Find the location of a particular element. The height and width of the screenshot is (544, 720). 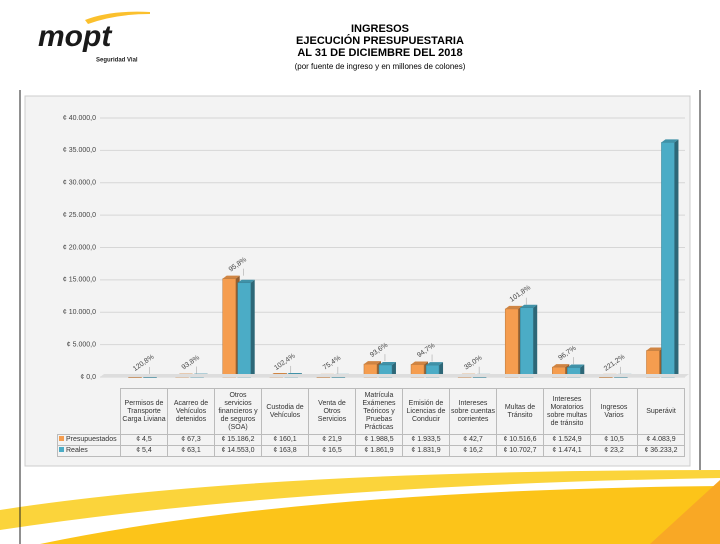

category-label: Acarreo de Vehículos detenidos is located at coordinates (191, 411).